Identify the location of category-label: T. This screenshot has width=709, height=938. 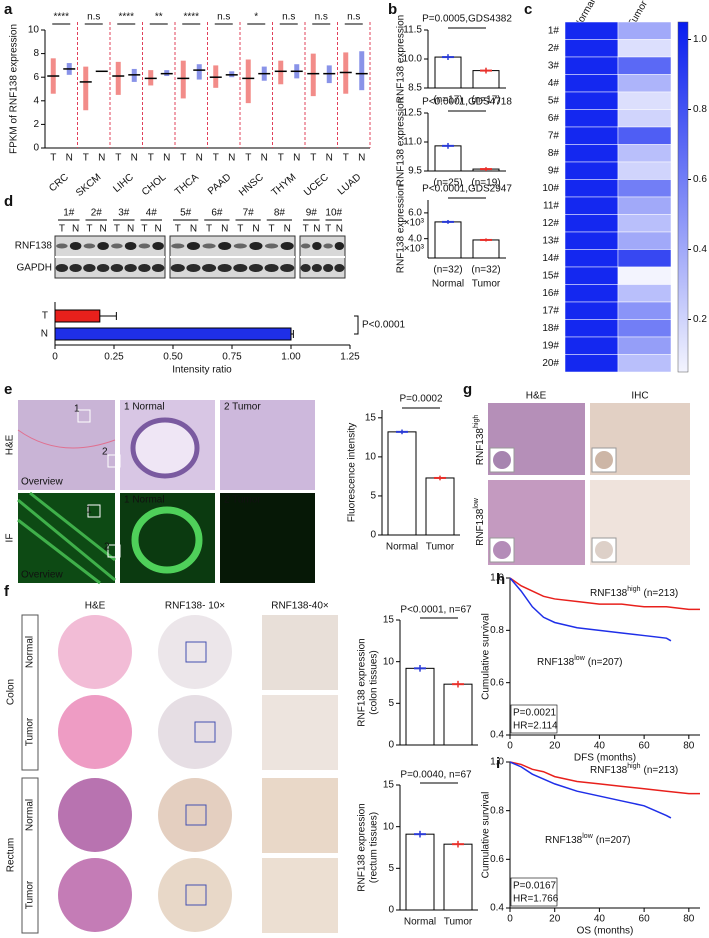
(45, 316).